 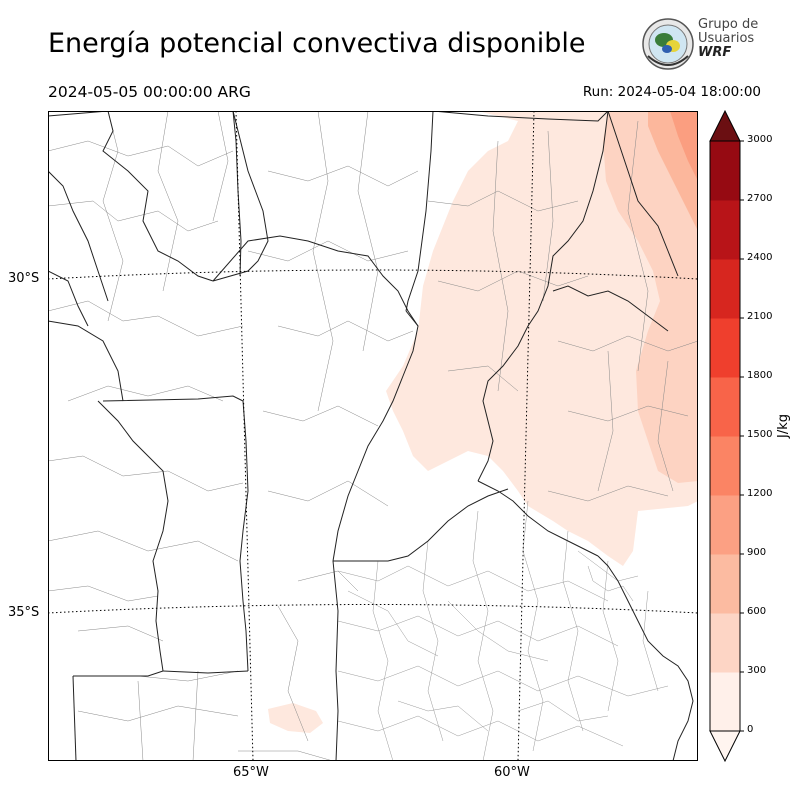 I want to click on run-time: Run: 2024-05-04 18:00:00, so click(x=671, y=92).